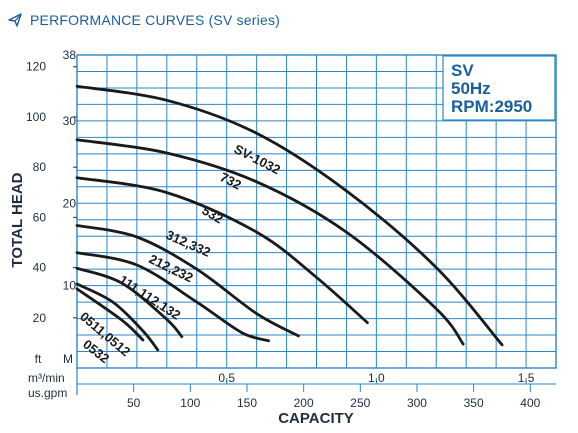 Image resolution: width=578 pixels, height=433 pixels. Describe the element at coordinates (40, 318) in the screenshot. I see `ft-tick-label: 20` at that location.